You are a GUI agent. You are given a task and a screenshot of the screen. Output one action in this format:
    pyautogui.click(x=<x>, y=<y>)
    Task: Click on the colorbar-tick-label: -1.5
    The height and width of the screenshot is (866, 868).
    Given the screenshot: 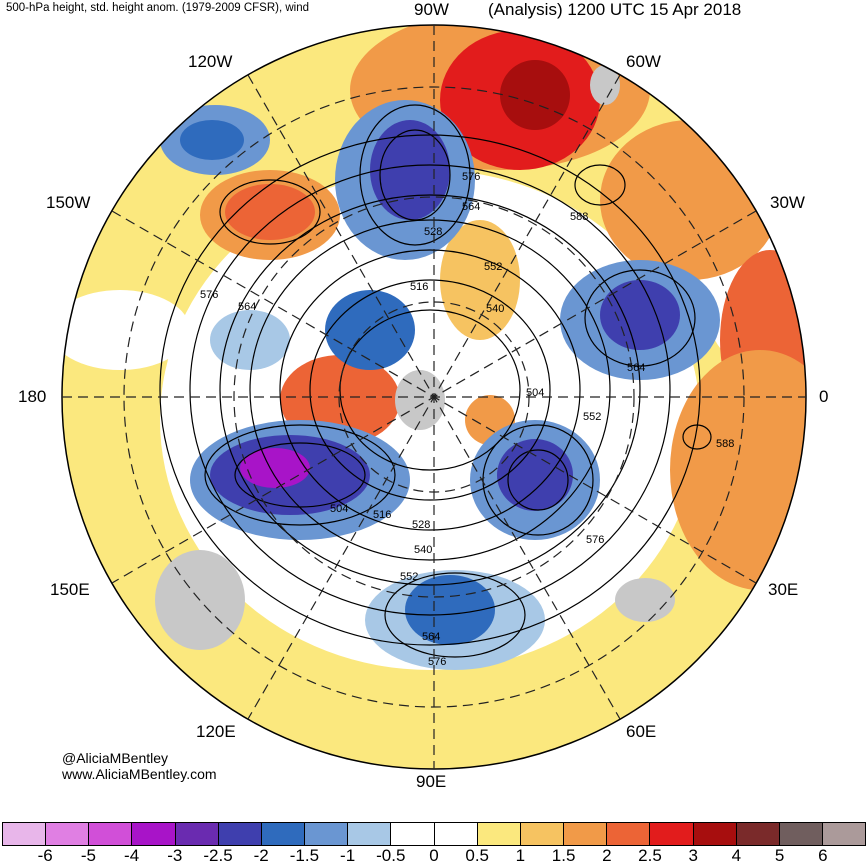 What is the action you would take?
    pyautogui.click(x=304, y=855)
    